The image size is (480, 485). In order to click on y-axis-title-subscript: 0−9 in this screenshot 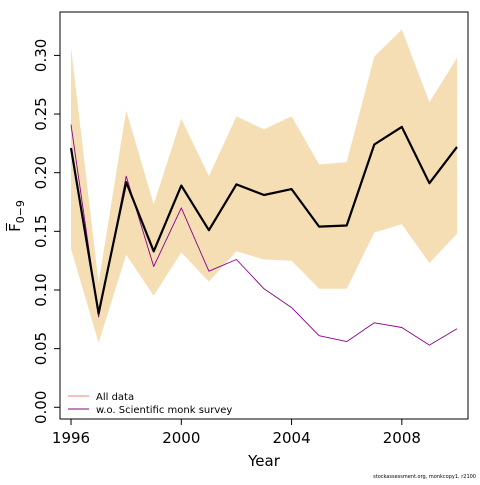, I will do `click(20, 211)`.